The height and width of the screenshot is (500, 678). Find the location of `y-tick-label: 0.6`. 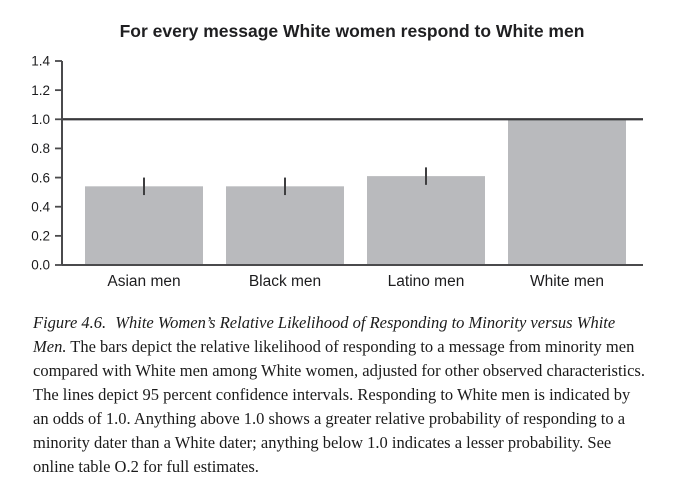

y-tick-label: 0.6 is located at coordinates (40, 177).